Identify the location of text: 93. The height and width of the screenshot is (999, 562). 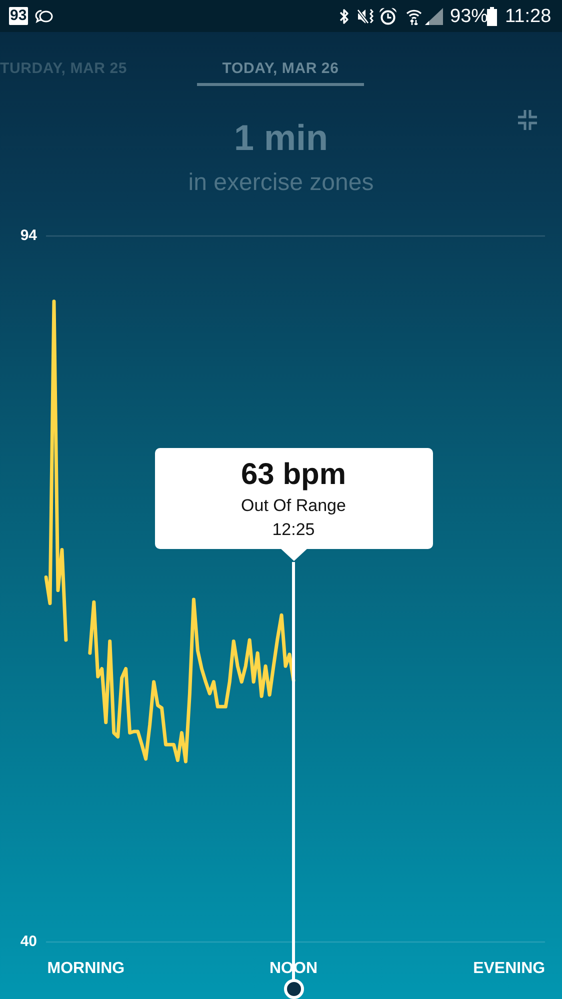
(18, 16).